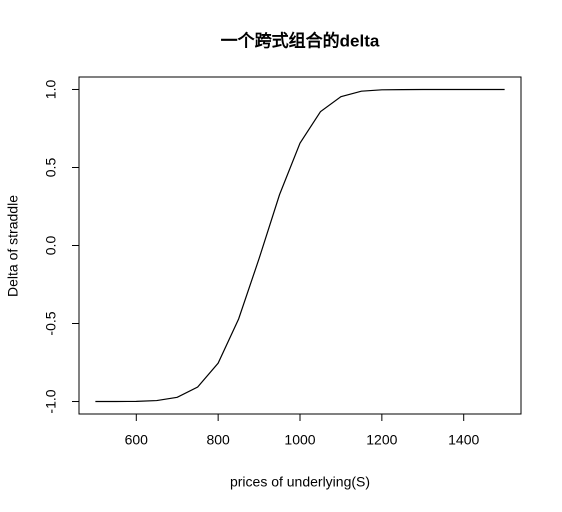 The height and width of the screenshot is (512, 562). What do you see at coordinates (300, 482) in the screenshot?
I see `x-axis-label: prices of underlying(S)` at bounding box center [300, 482].